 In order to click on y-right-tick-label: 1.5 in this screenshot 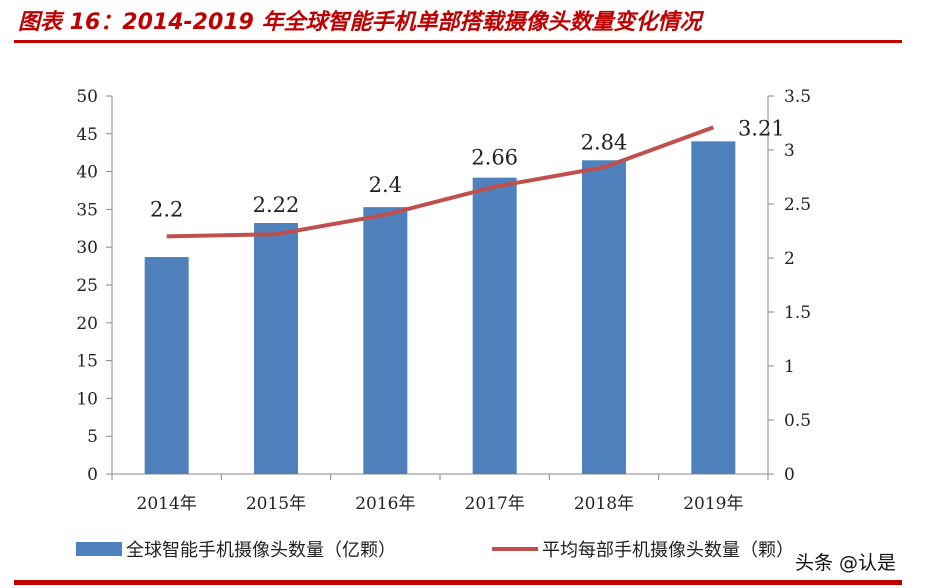, I will do `click(797, 313)`.